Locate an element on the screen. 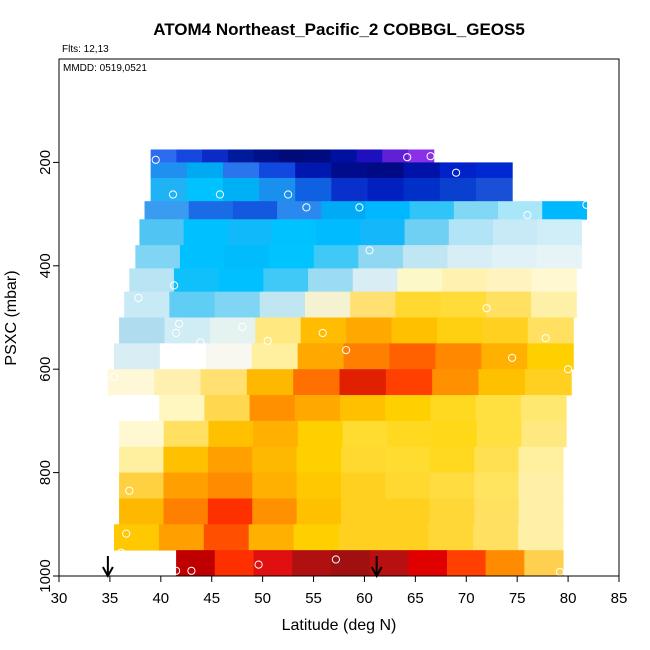  y-axis: 200 400 600 800 1000 is located at coordinates (48, 371).